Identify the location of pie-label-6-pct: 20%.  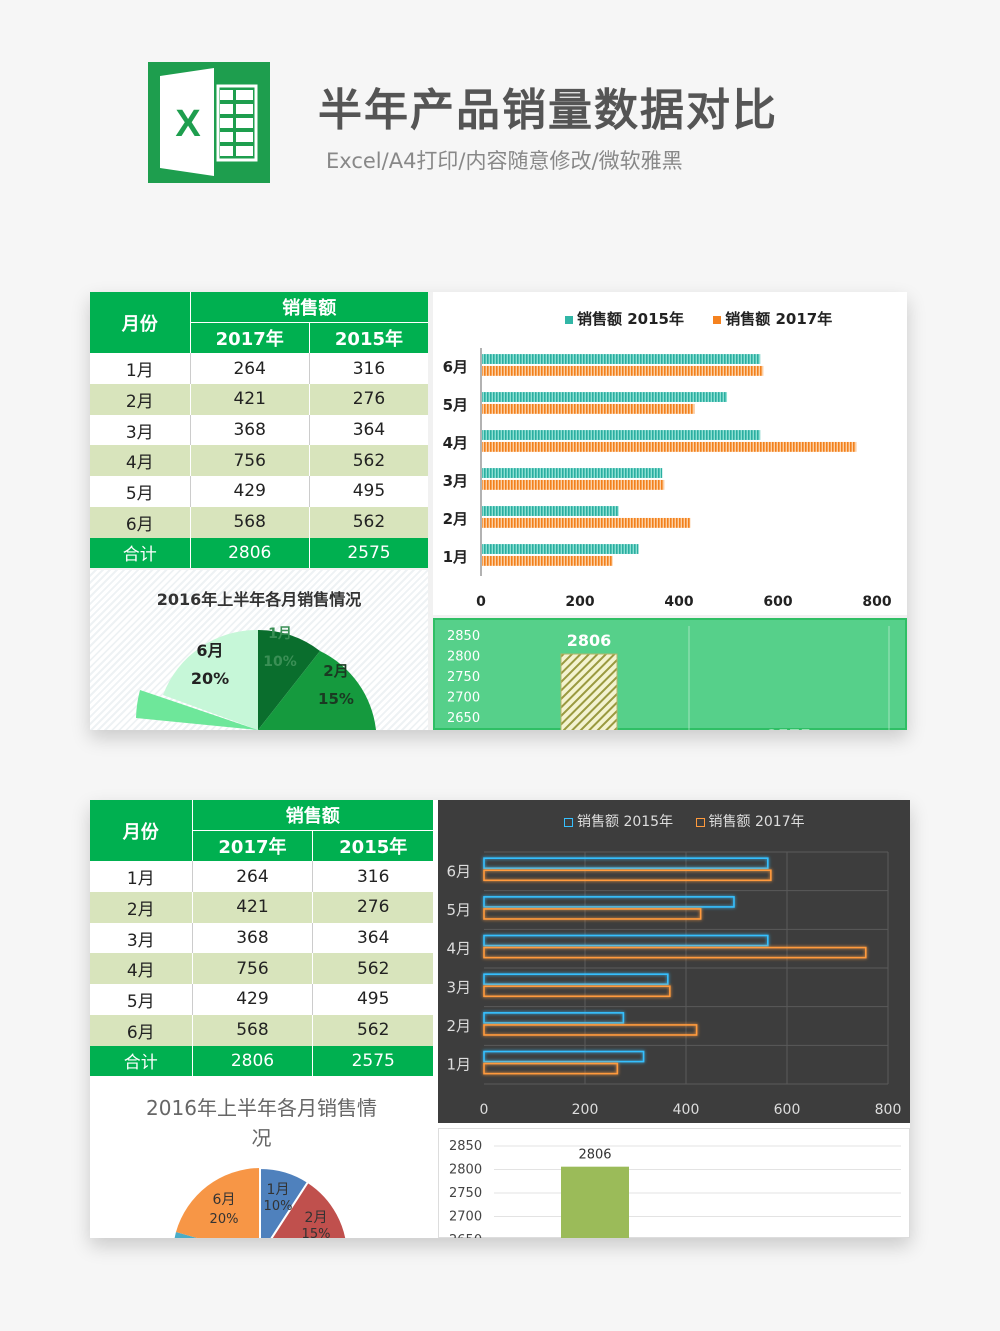
(210, 678).